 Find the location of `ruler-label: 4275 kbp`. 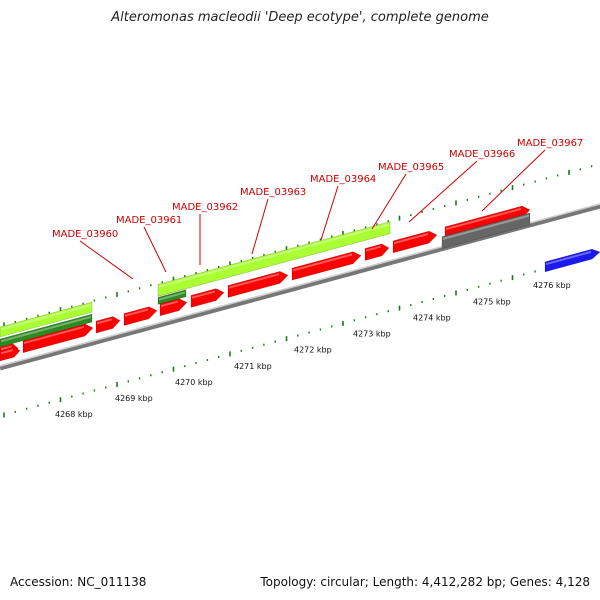

ruler-label: 4275 kbp is located at coordinates (492, 301).